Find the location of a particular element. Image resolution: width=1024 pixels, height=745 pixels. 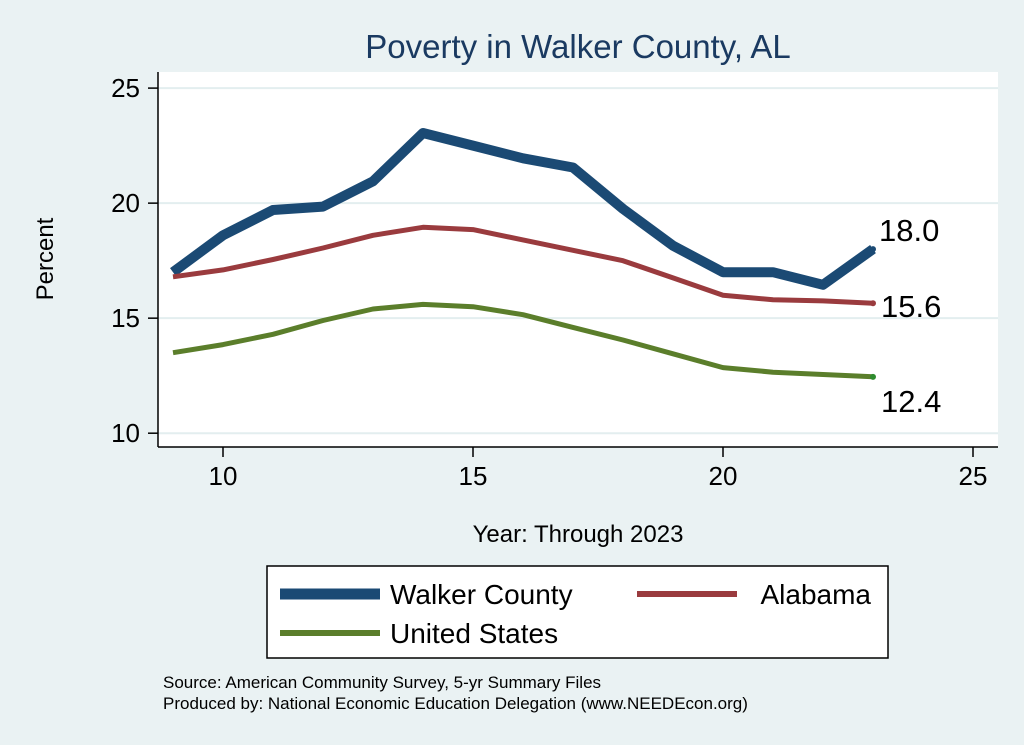

series-line-united-states is located at coordinates (523, 340).